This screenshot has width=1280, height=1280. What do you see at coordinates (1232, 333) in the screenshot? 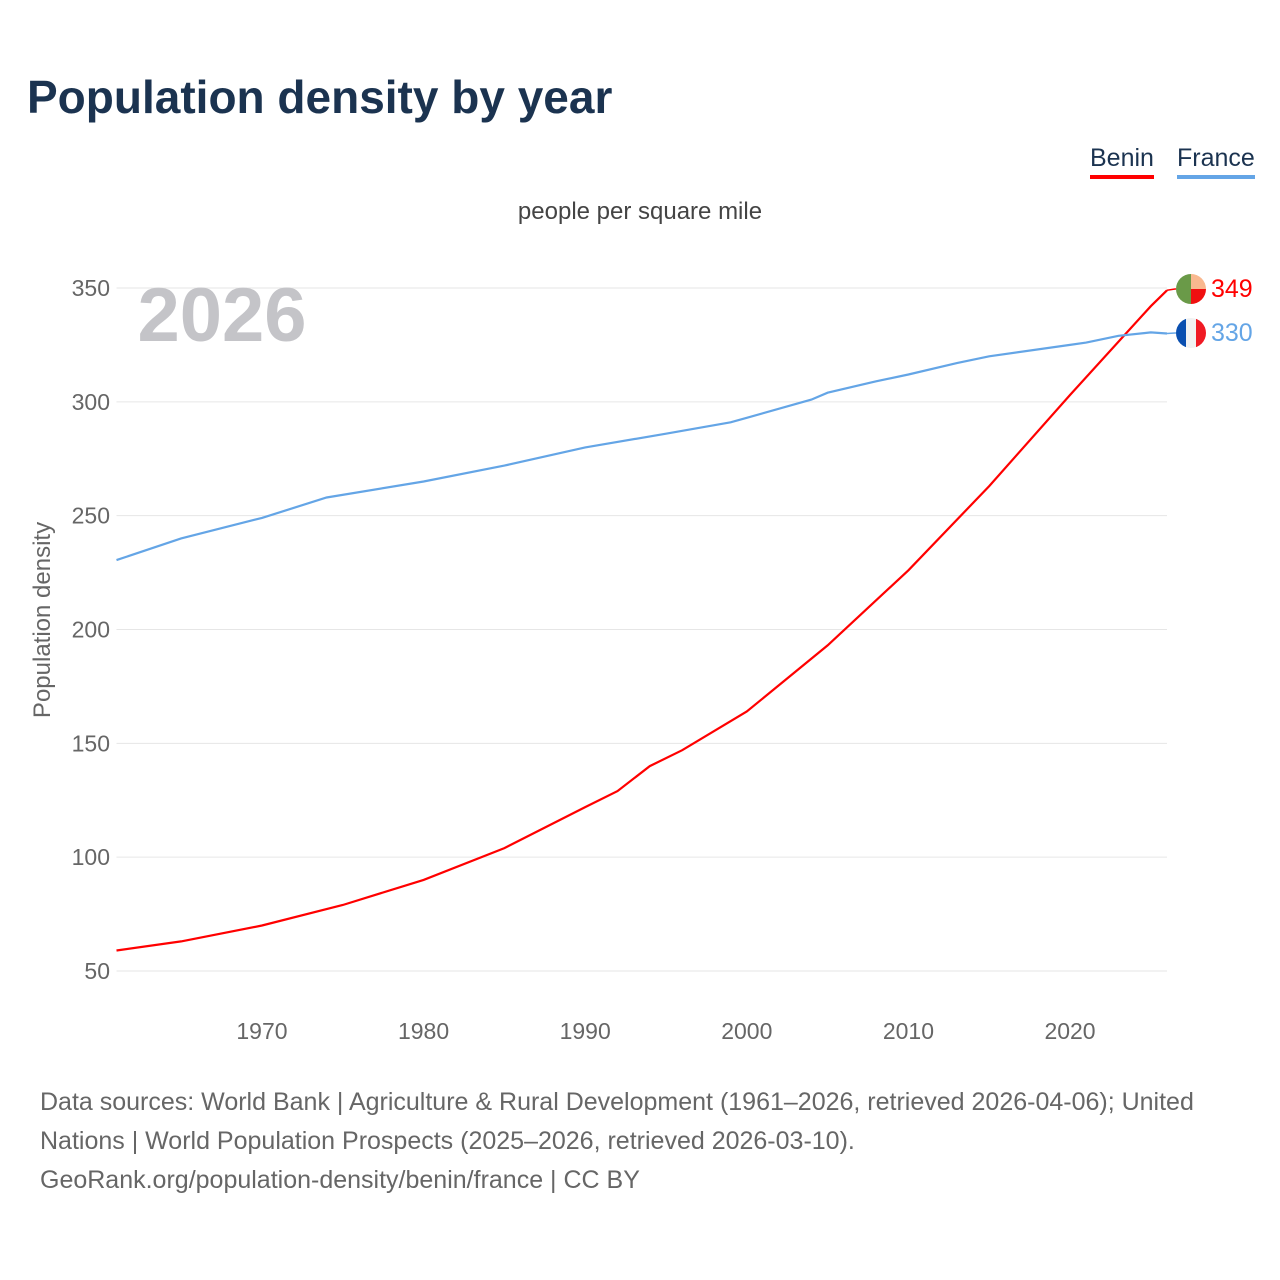
I see `france-end-label: 330` at bounding box center [1232, 333].